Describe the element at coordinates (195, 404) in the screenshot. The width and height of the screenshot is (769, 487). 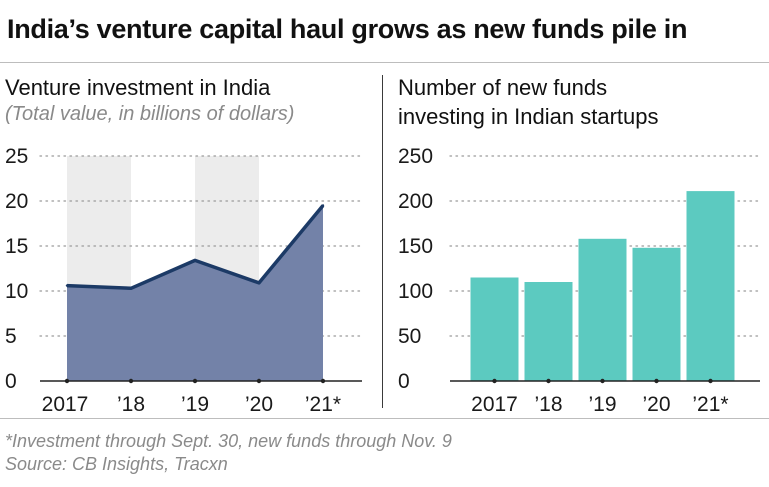
I see `left-x-label-2: ’19` at that location.